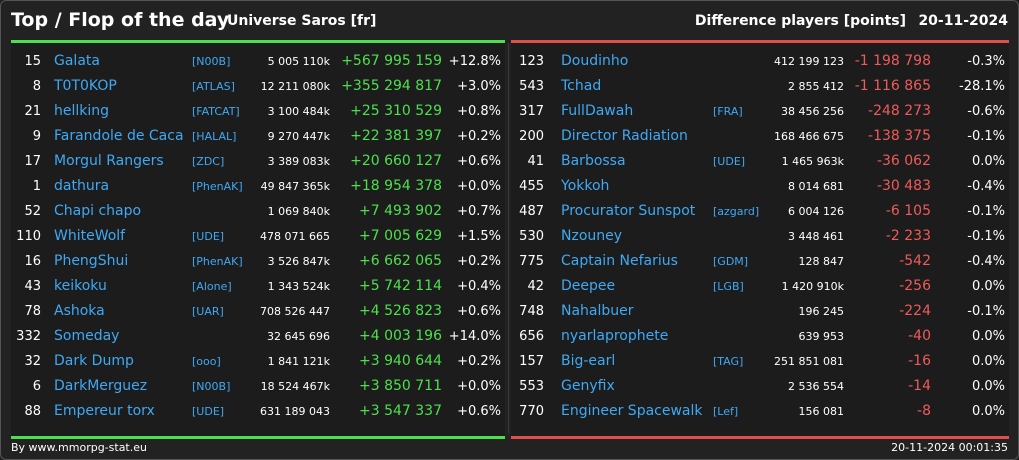 The width and height of the screenshot is (1019, 460). What do you see at coordinates (295, 411) in the screenshot?
I see `player-points: 631 189 043` at bounding box center [295, 411].